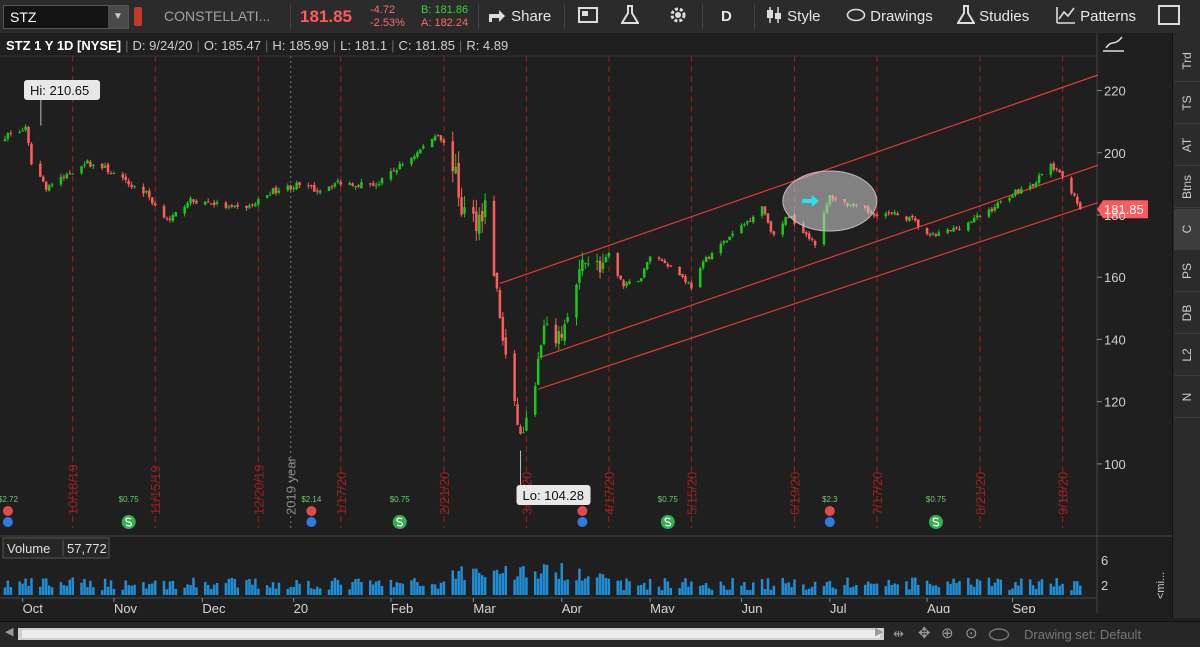 The image size is (1200, 647). Describe the element at coordinates (1187, 145) in the screenshot. I see `sidebar-tab-at: AT` at that location.